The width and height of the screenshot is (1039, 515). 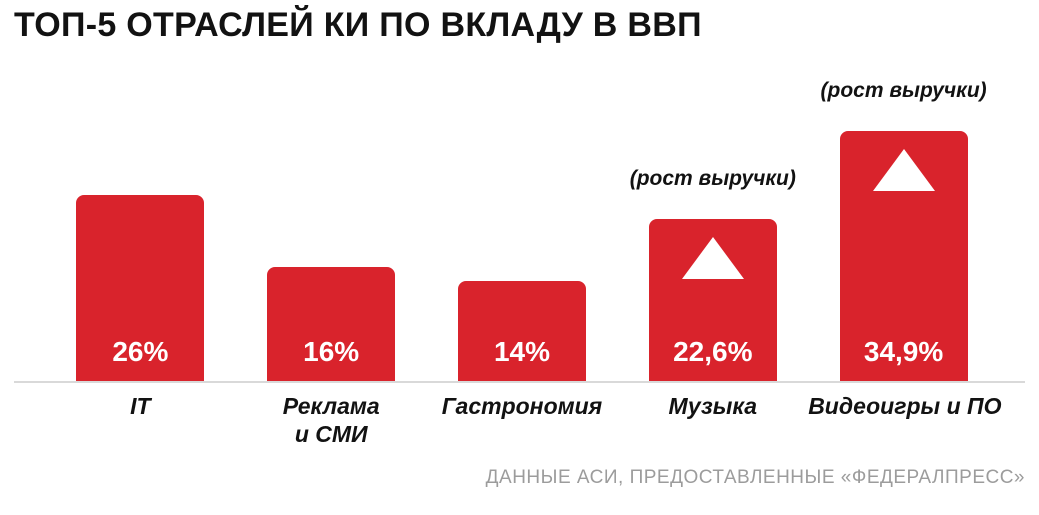 What do you see at coordinates (905, 406) in the screenshot?
I see `bar-category-label: Видеоигры и ПО` at bounding box center [905, 406].